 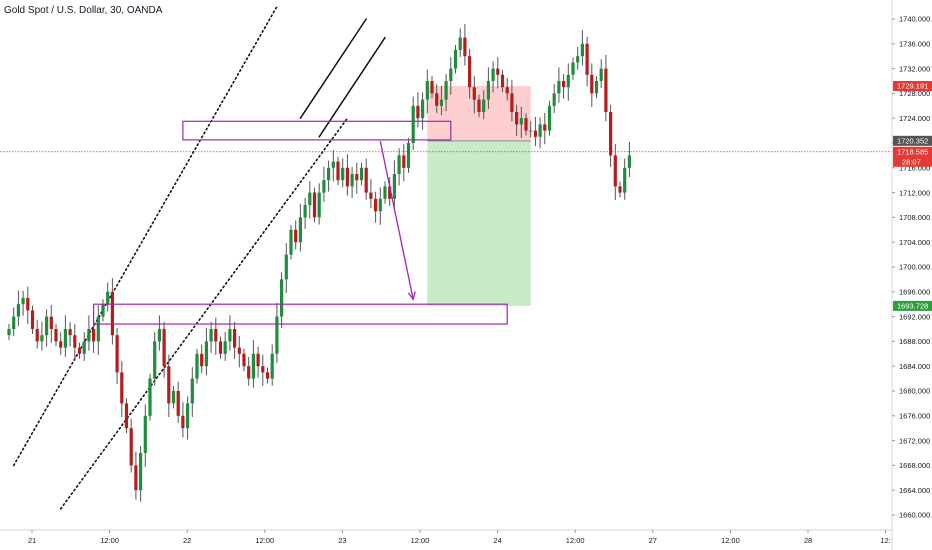 What do you see at coordinates (83, 10) in the screenshot?
I see `chart-title: Gold Spot / U.S. Dollar, 30, OANDA` at bounding box center [83, 10].